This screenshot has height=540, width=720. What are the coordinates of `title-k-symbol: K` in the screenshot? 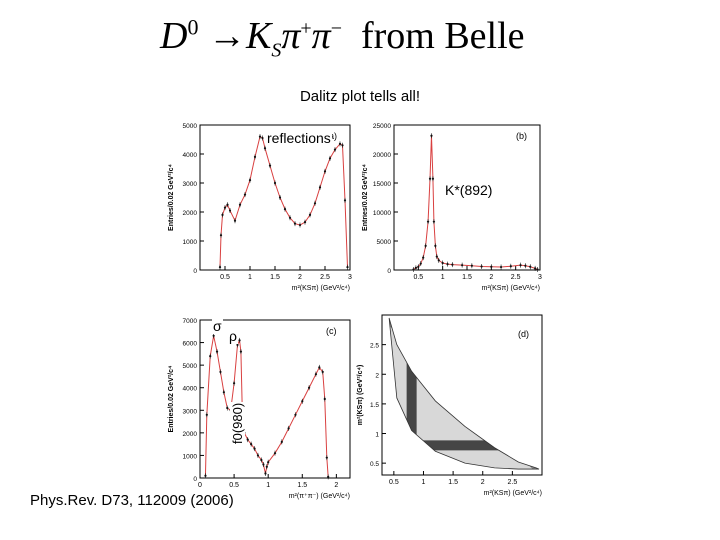 It's located at (258, 36).